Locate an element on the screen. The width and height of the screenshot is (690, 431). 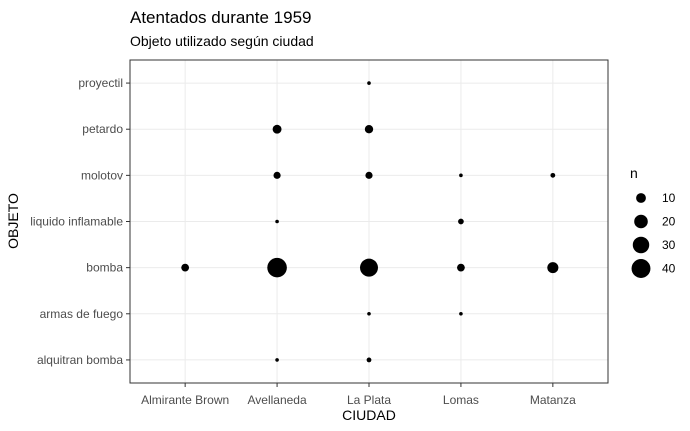
y-tick-label: molotov is located at coordinates (102, 175).